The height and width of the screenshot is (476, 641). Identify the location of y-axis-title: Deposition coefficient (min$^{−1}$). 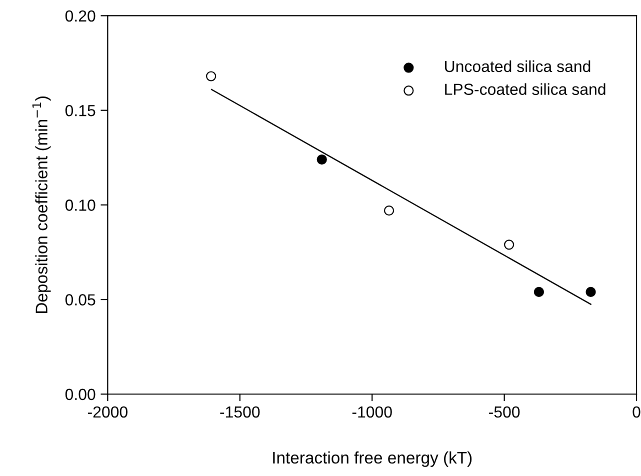
(41, 204).